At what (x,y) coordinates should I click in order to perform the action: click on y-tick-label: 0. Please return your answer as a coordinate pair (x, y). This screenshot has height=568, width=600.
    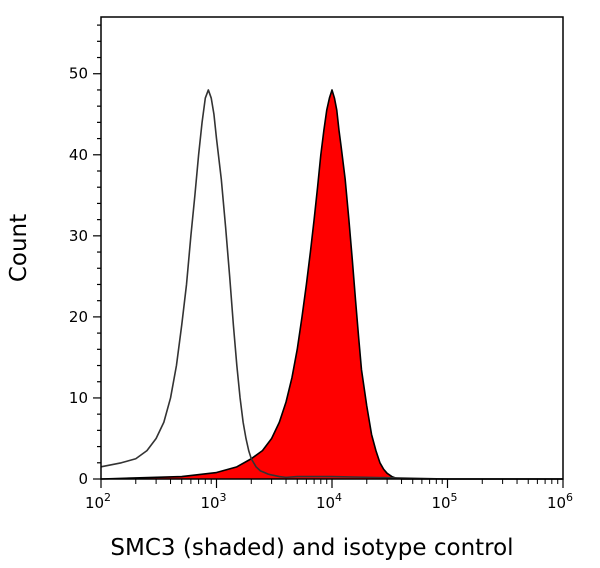
    Looking at the image, I should click on (83, 479).